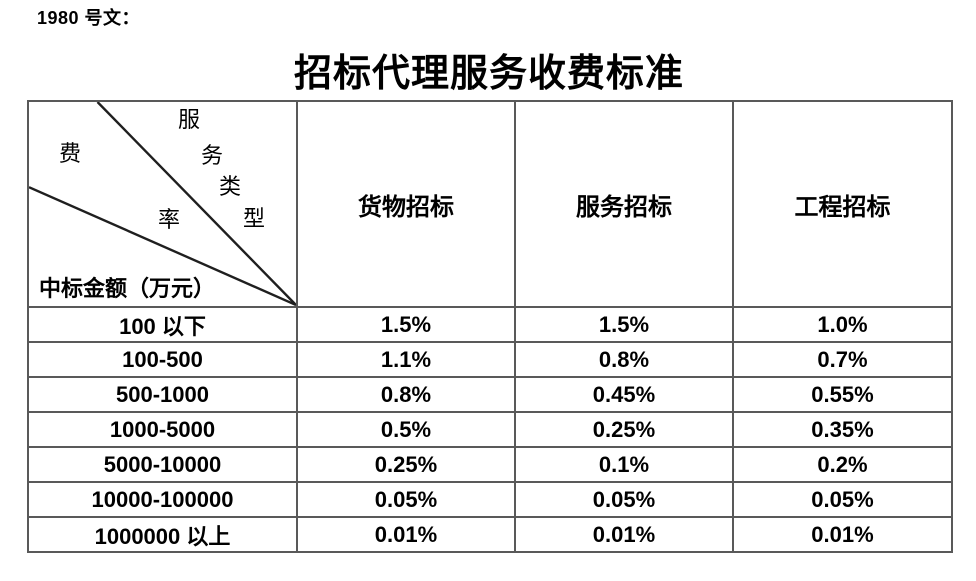 This screenshot has height=581, width=976. I want to click on table-row: 100-500 1.1% 0.8% 0.7%, so click(490, 359).